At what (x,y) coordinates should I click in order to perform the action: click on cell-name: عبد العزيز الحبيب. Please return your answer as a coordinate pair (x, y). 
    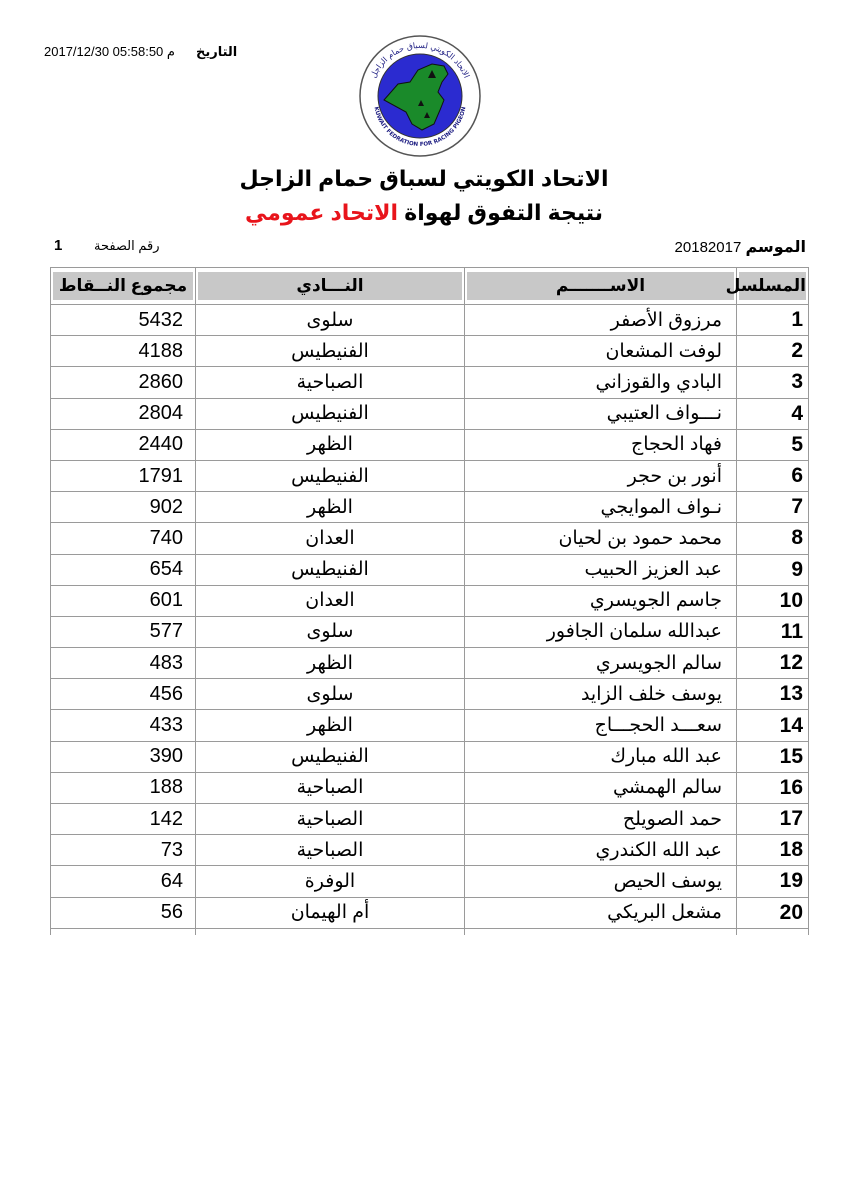
    Looking at the image, I should click on (600, 569).